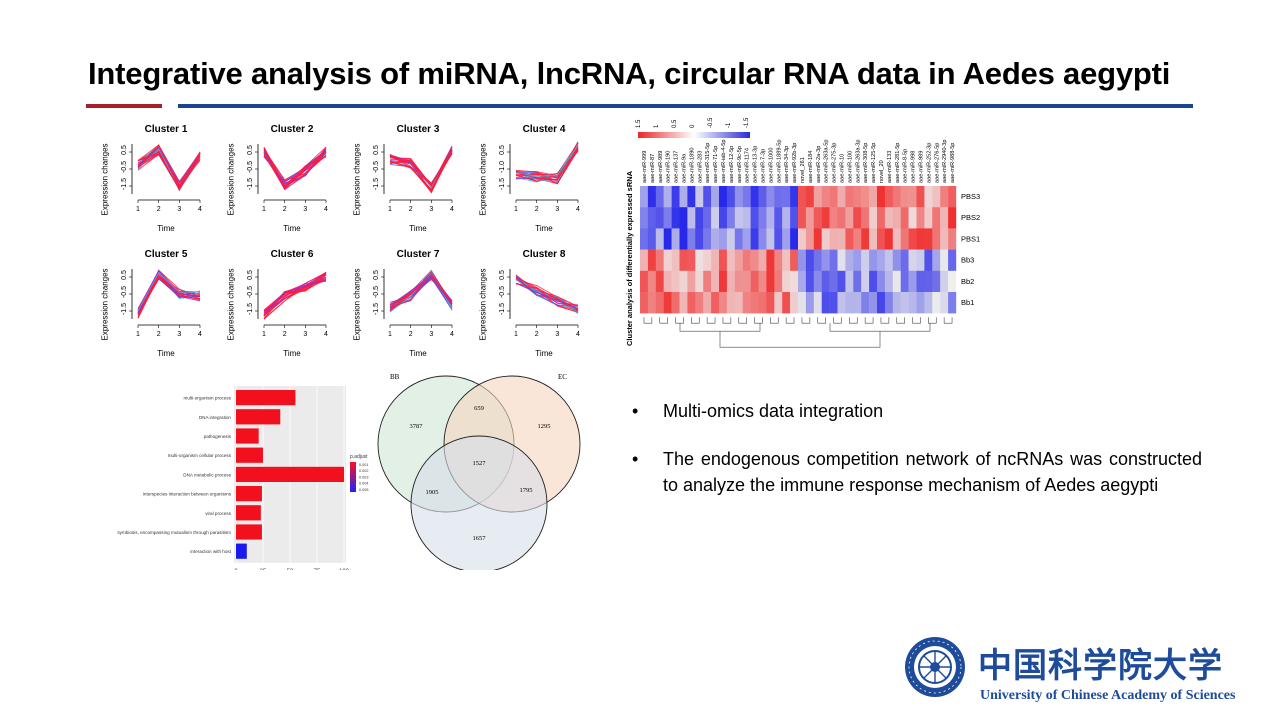 Image resolution: width=1280 pixels, height=720 pixels. What do you see at coordinates (756, 164) in the screenshot?
I see `heatmap-column-label: aae-miR-13-3p` at bounding box center [756, 164].